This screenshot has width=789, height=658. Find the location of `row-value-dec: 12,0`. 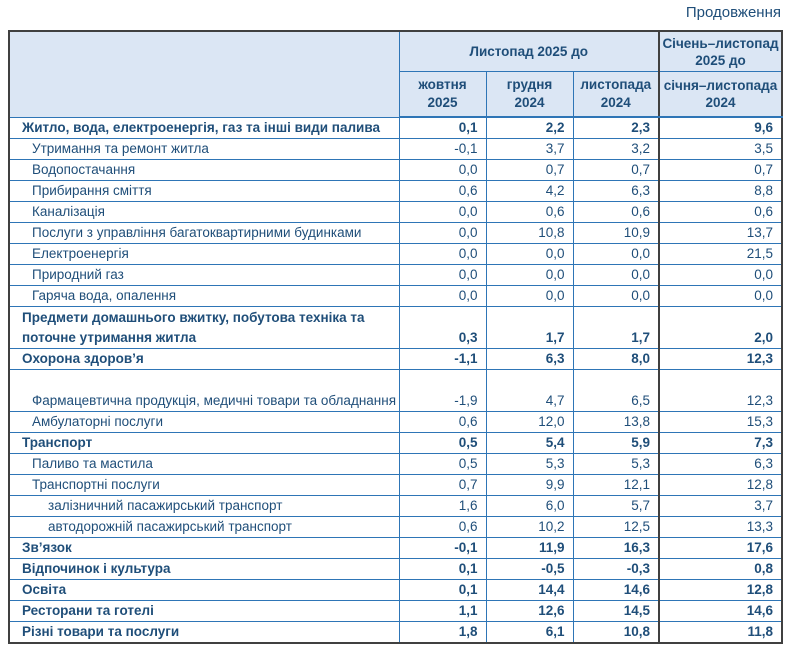

row-value-dec: 12,0 is located at coordinates (529, 422).